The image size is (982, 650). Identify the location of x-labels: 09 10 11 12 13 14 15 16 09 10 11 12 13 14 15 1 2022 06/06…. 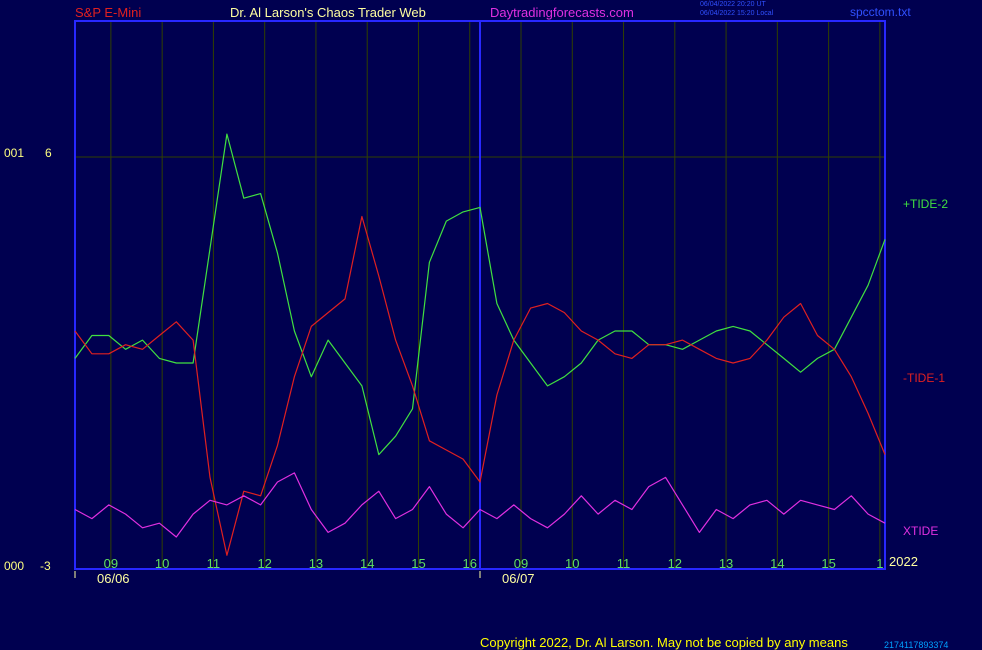
(507, 570).